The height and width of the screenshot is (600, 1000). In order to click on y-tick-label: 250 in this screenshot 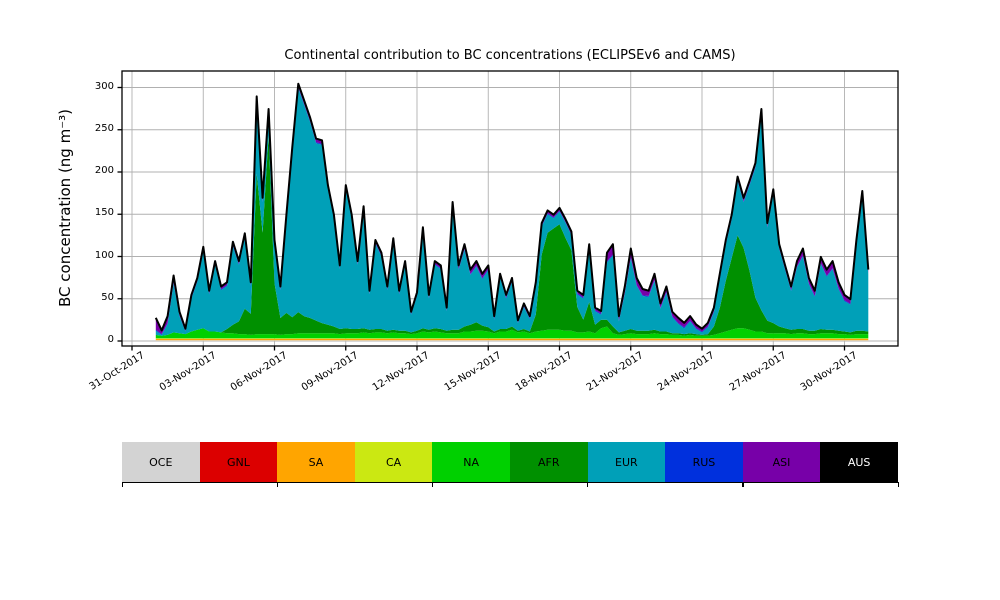, I will do `click(104, 128)`.